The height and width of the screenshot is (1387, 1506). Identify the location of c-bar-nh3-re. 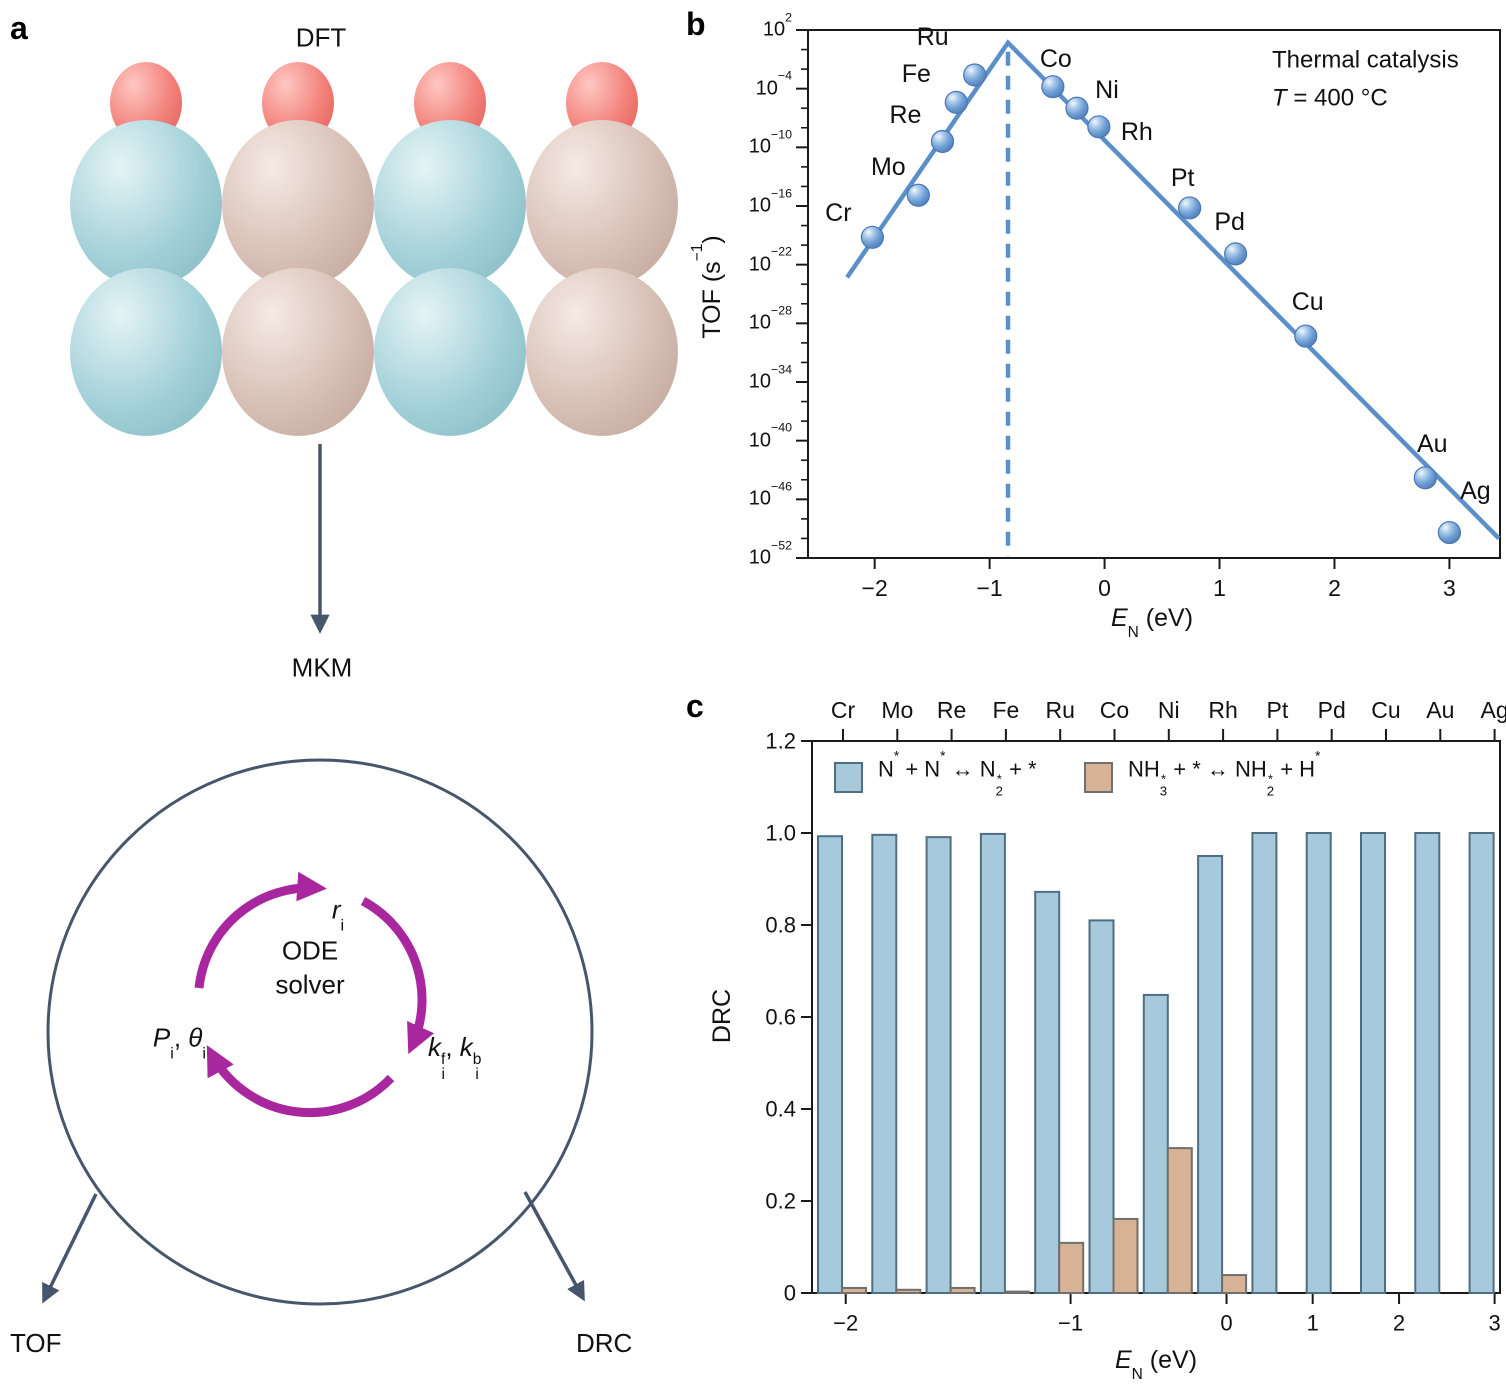
(962, 1290).